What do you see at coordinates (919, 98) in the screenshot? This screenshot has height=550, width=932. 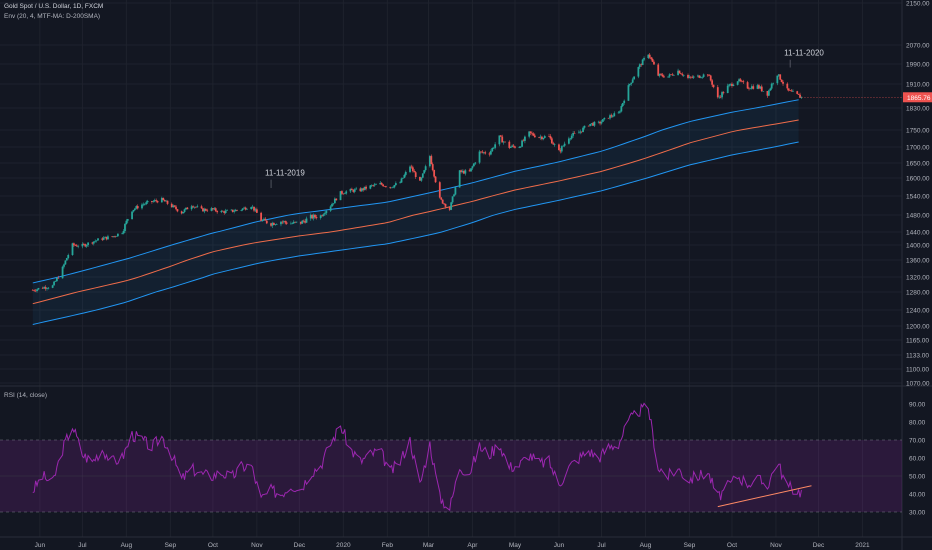 I see `last-price-label: 1865.76` at bounding box center [919, 98].